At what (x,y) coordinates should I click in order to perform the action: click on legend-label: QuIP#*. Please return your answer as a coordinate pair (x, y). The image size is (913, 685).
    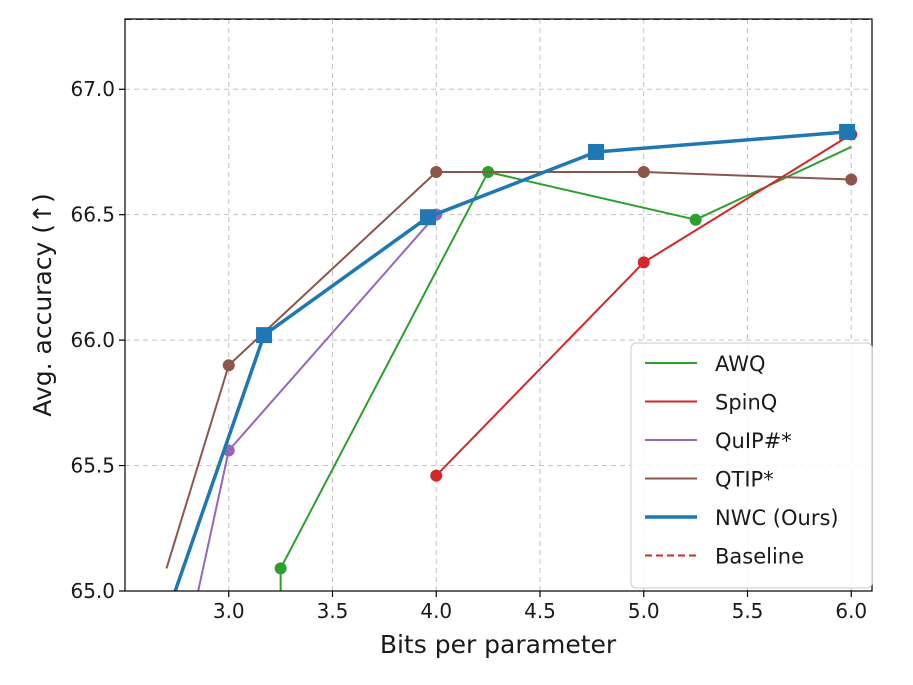
    Looking at the image, I should click on (753, 441).